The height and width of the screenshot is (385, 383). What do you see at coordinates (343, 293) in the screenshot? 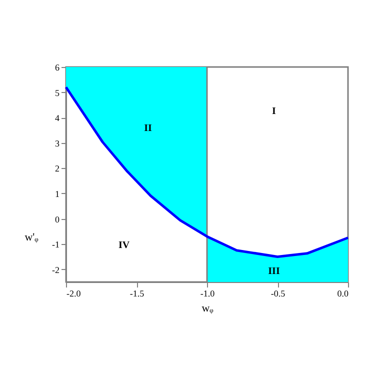
I see `x-tick-label: 0.0` at bounding box center [343, 293].